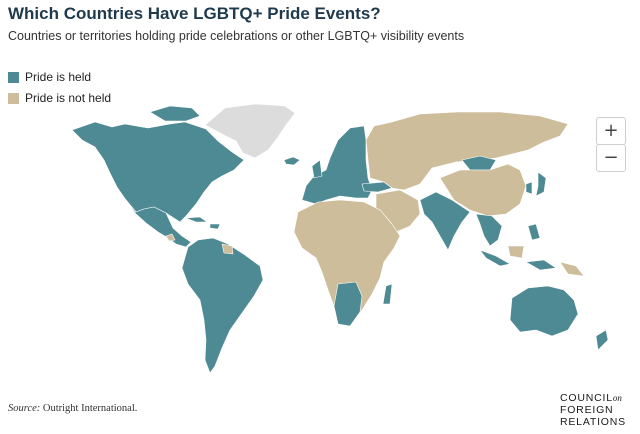 The image size is (640, 434). What do you see at coordinates (479, 163) in the screenshot?
I see `region-mongolia` at bounding box center [479, 163].